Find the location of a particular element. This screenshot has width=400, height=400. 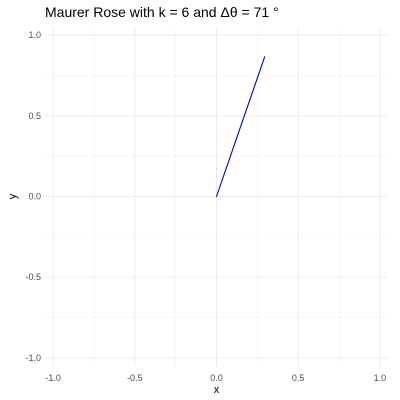

y-tick-label: -0.5 is located at coordinates (33, 277).